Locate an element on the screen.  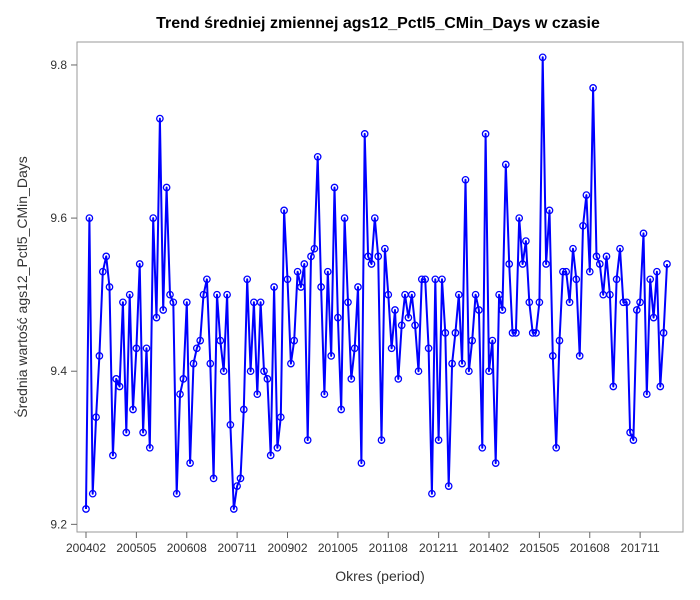
y-tick-label: 9.6 is located at coordinates (58, 218).